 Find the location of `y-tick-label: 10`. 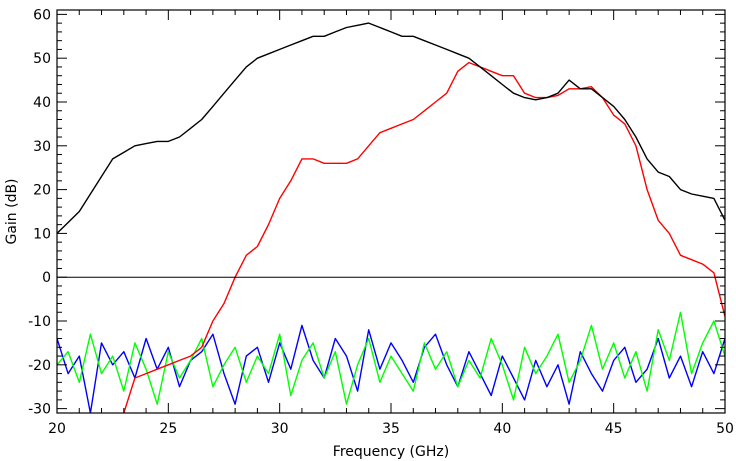

y-tick-label: 10 is located at coordinates (42, 234).